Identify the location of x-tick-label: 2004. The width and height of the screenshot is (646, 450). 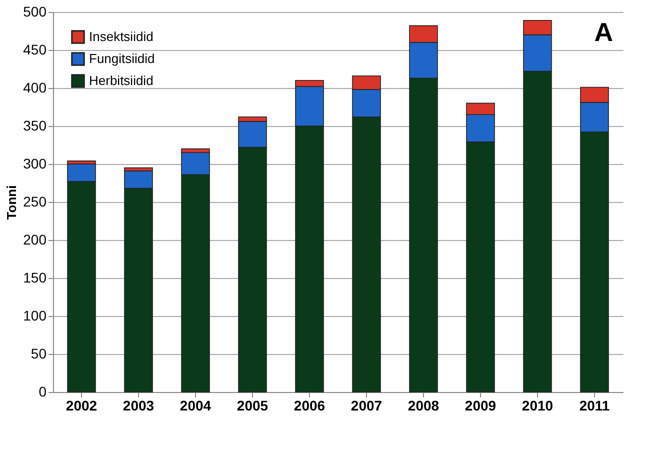
(196, 406).